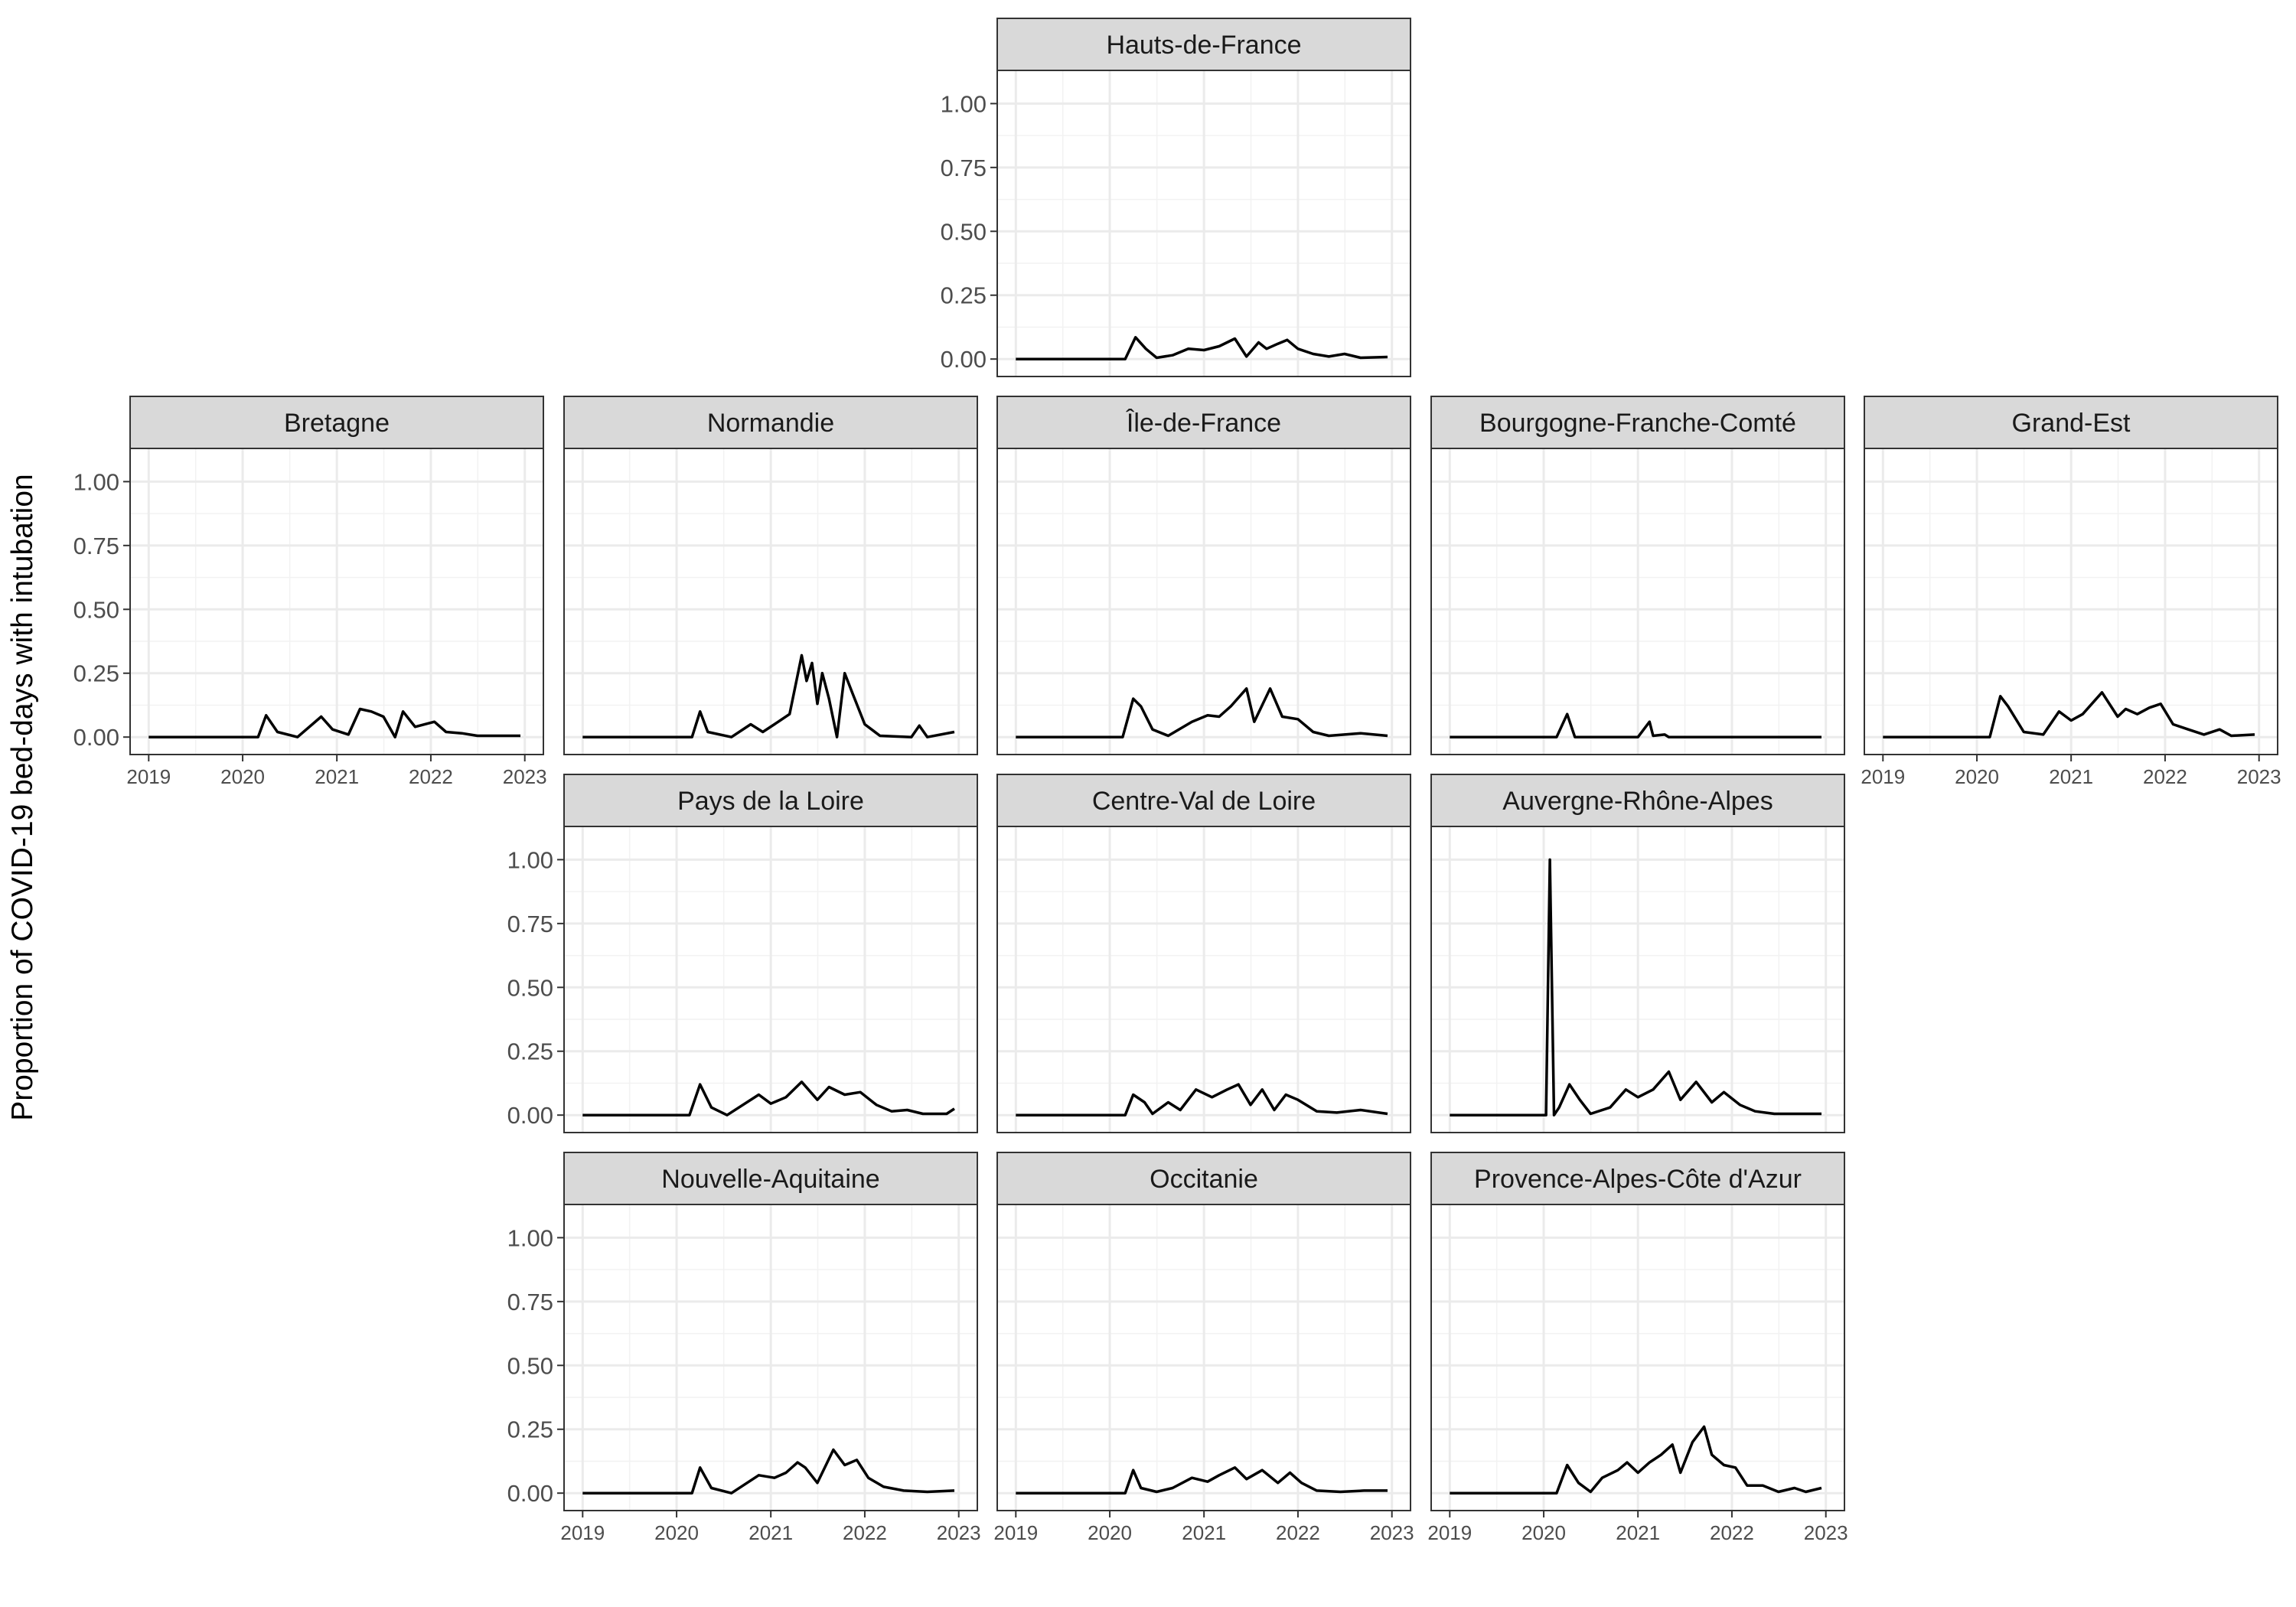 The width and height of the screenshot is (2296, 1607). I want to click on facet-title: Hauts-de-France, so click(1203, 45).